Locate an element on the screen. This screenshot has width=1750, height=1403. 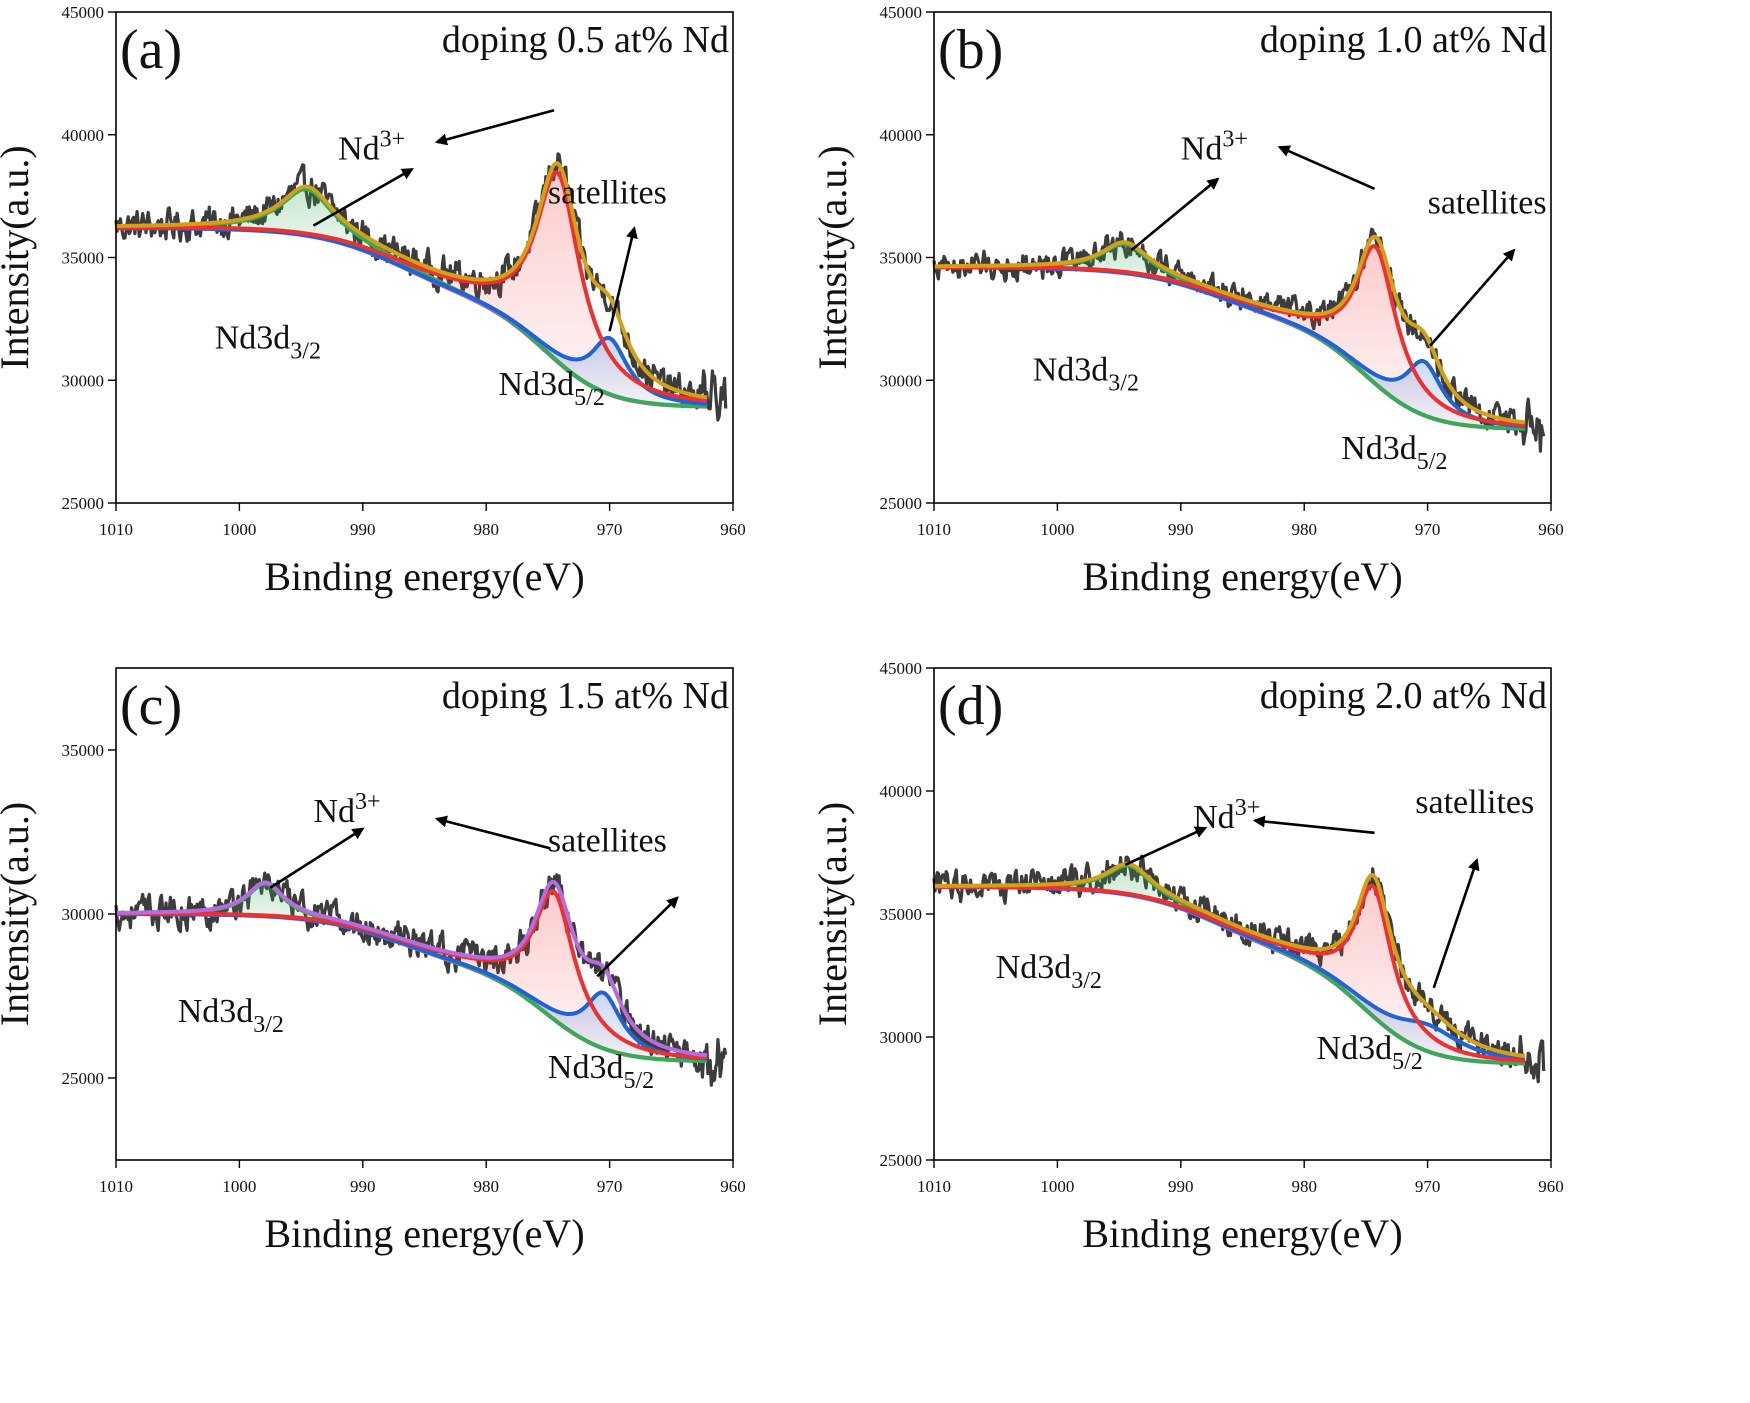
peak-3d32-area is located at coordinates (1125, 269).